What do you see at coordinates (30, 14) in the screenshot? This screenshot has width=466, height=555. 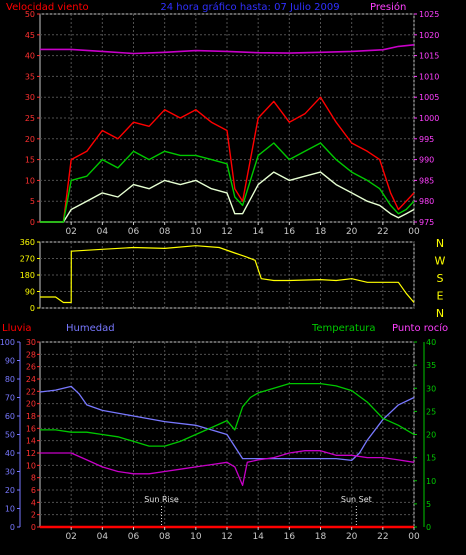 I see `wind-speed-tick-label: 50` at bounding box center [30, 14].